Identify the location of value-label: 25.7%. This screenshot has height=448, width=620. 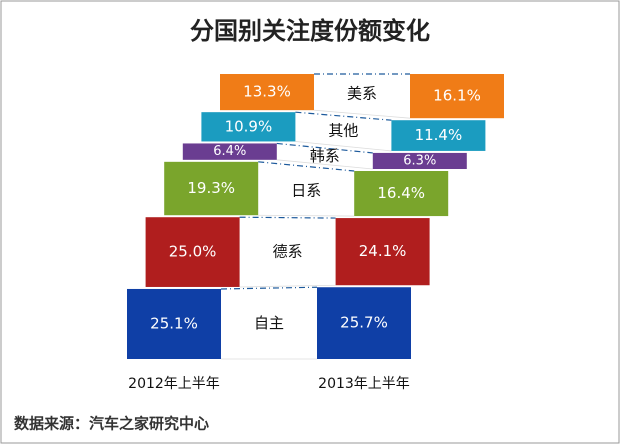
(364, 323).